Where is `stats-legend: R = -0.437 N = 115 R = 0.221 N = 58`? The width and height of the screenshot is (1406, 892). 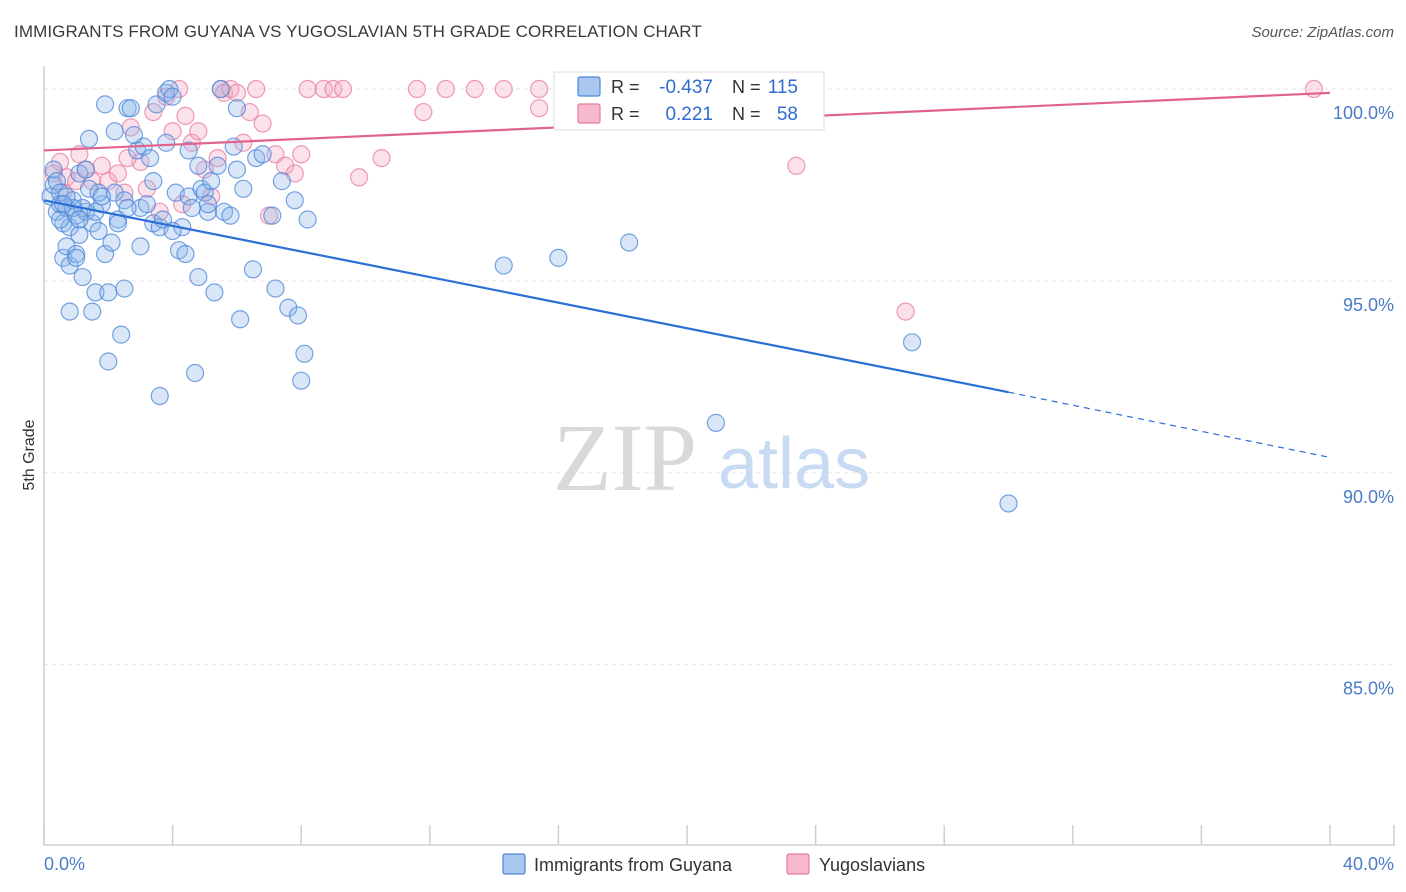
stats-legend: R = -0.437 N = 115 R = 0.221 N = 58 is located at coordinates (689, 101).